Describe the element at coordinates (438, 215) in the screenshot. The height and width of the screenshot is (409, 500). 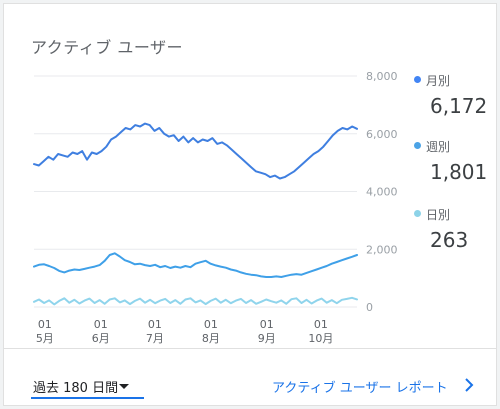
I see `legend-label-daily: 日別` at that location.